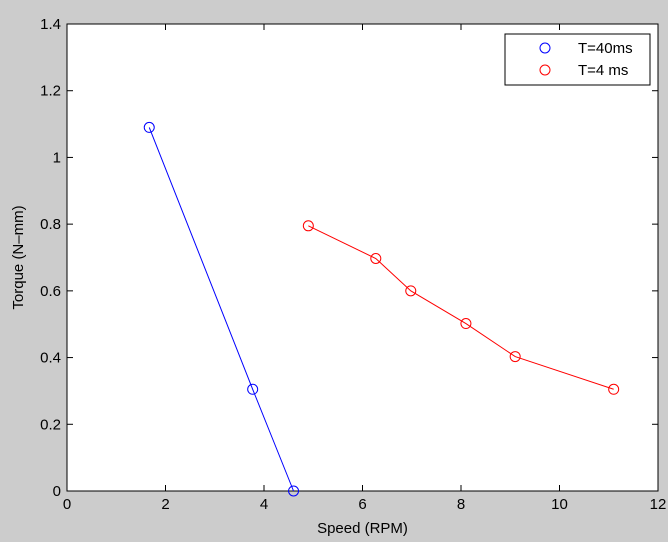 This screenshot has height=542, width=668. What do you see at coordinates (461, 504) in the screenshot?
I see `x-tick-label: 8` at bounding box center [461, 504].